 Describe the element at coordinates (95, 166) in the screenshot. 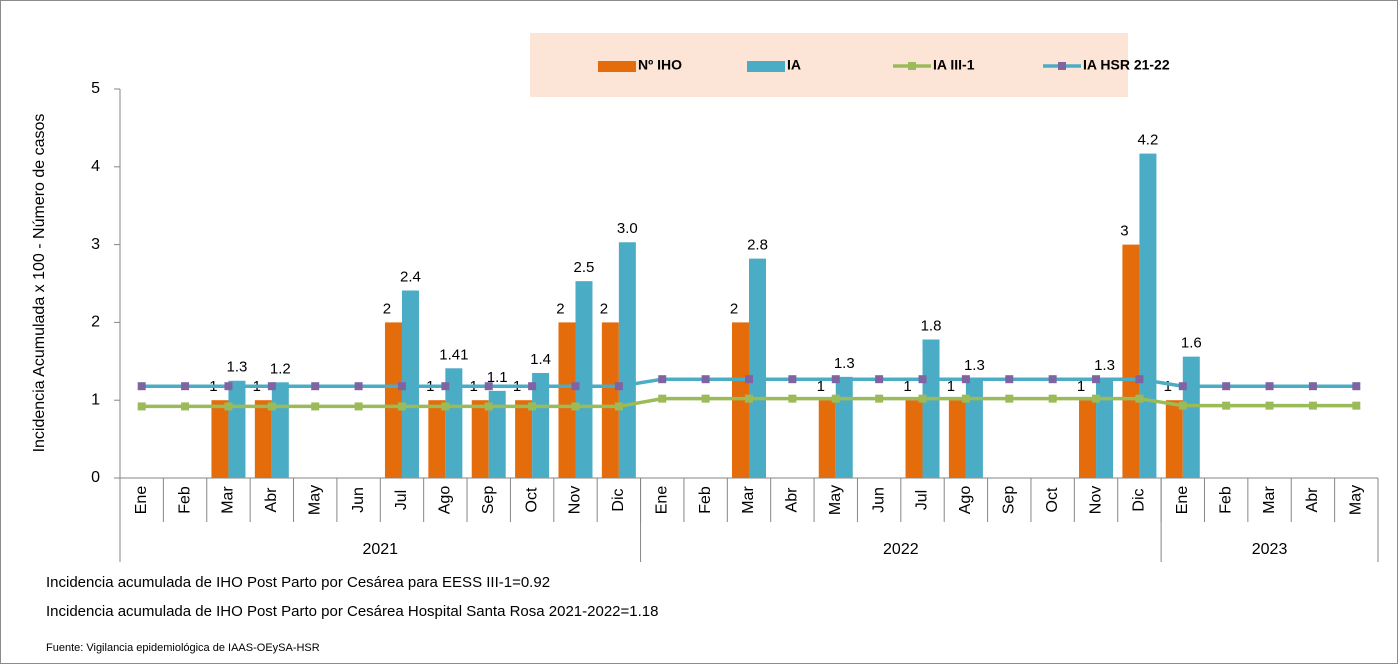

I see `y-tick-label: 4` at that location.